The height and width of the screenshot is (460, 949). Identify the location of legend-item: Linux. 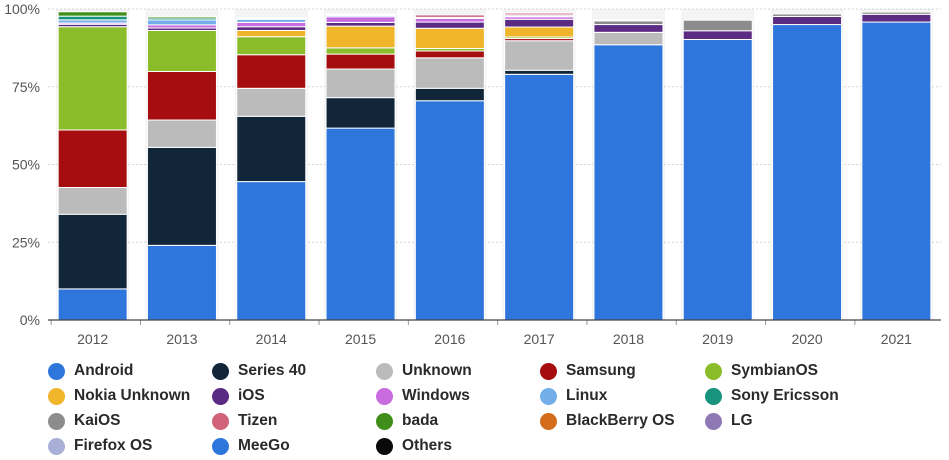
(573, 396).